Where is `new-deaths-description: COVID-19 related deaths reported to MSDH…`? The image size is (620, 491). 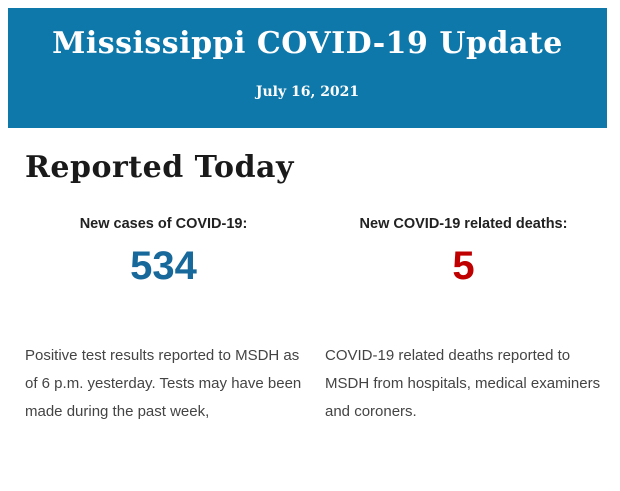
new-deaths-description: COVID-19 related deaths reported to MSDH… is located at coordinates (463, 383).